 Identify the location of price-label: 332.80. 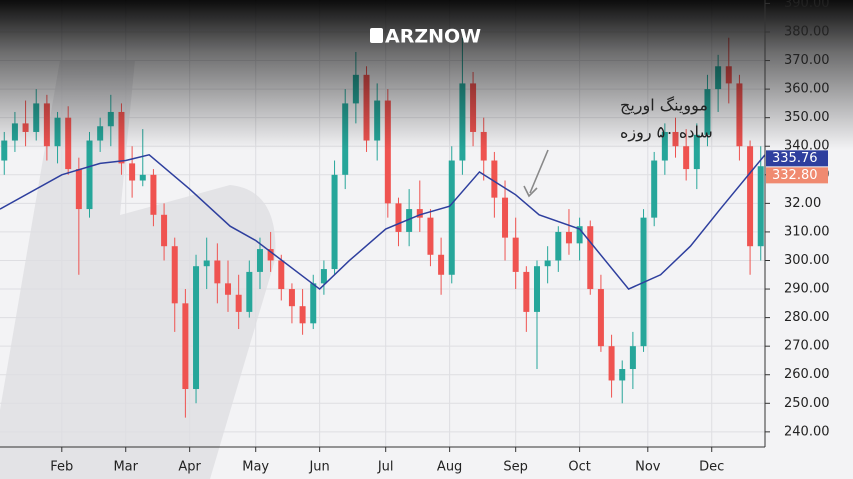
(795, 175).